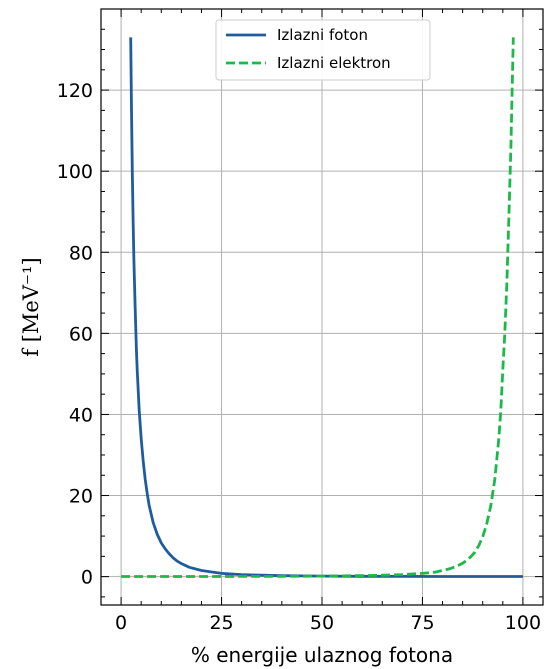 Image resolution: width=545 pixels, height=669 pixels. I want to click on x-tick-label: 25, so click(221, 623).